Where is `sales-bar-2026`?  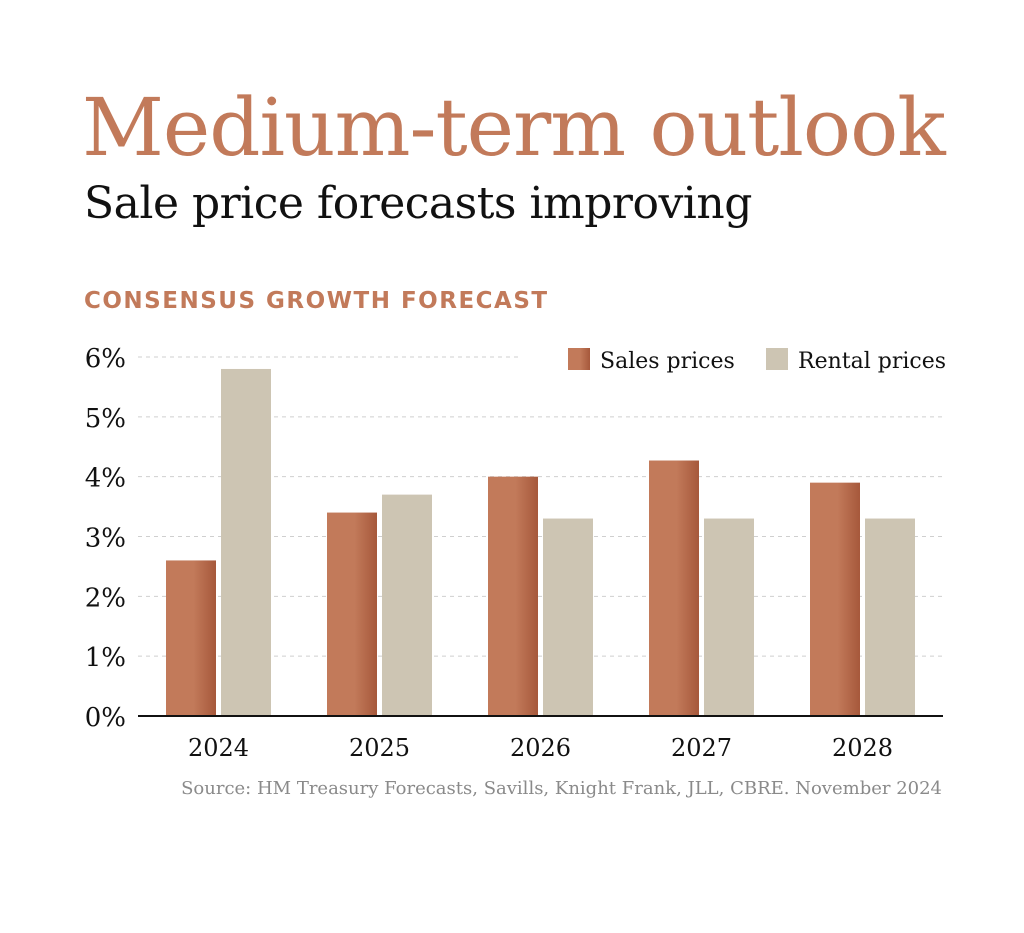
sales-bar-2026 is located at coordinates (513, 596).